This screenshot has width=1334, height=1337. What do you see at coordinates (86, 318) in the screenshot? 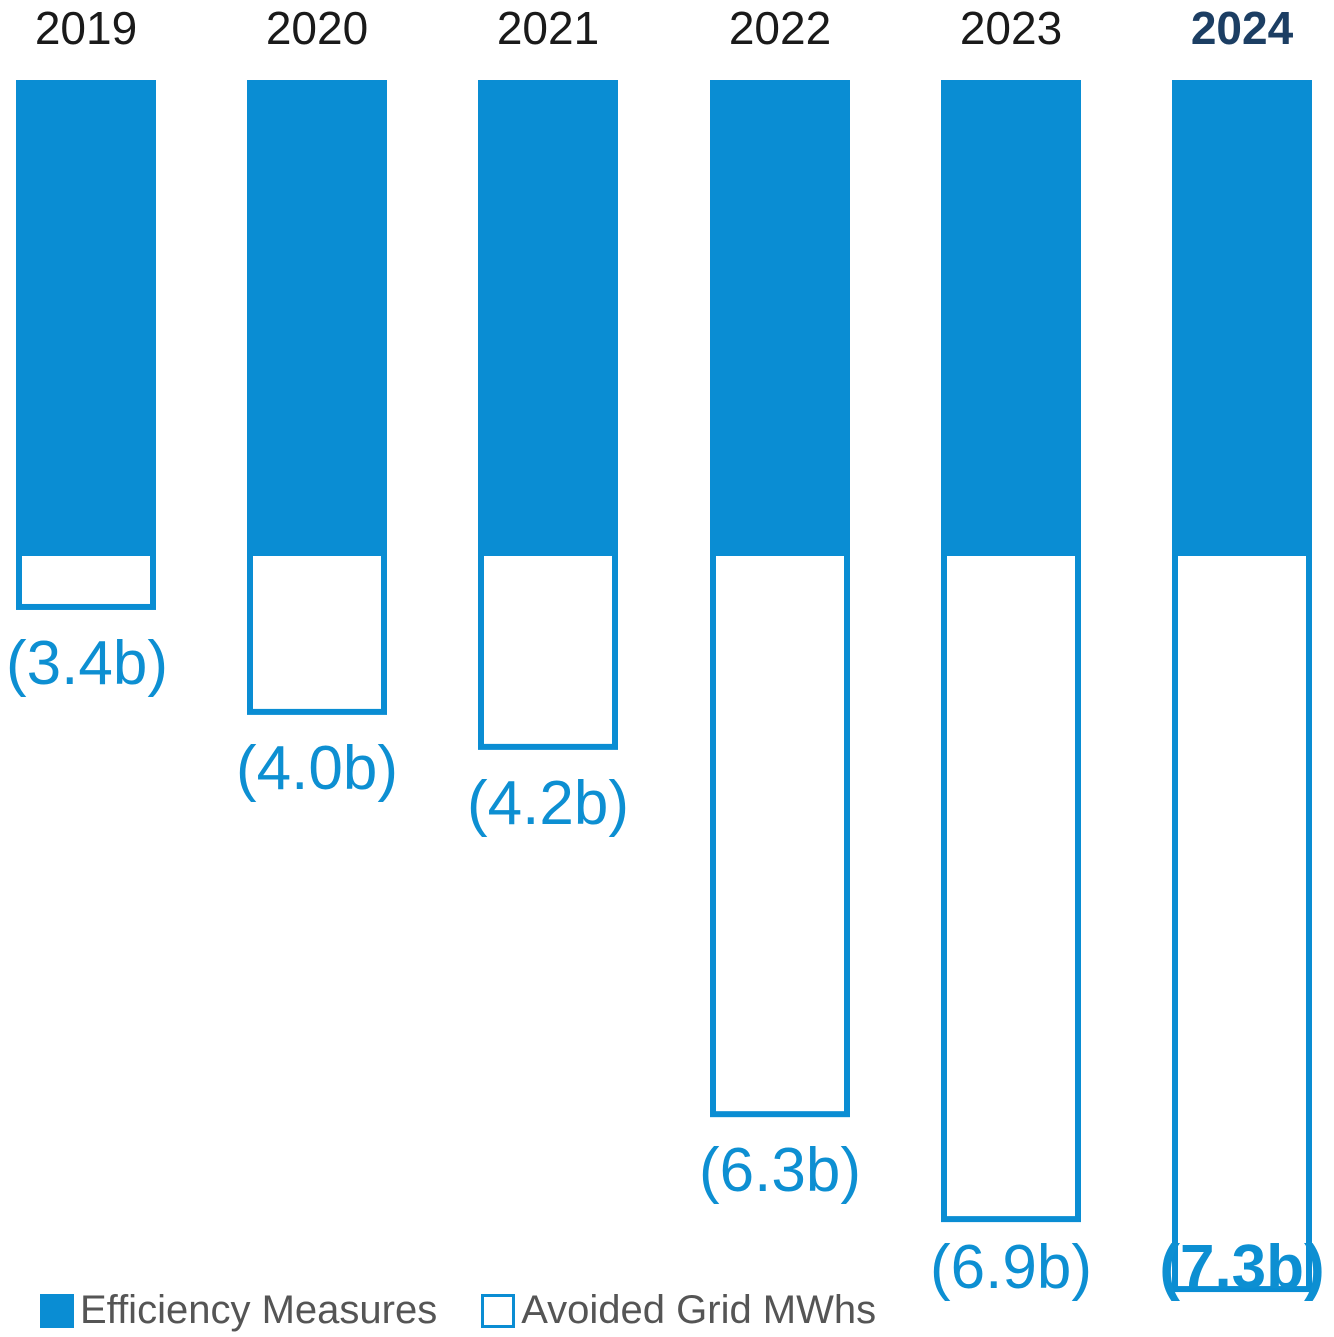
I see `bar-efficiency-2019` at bounding box center [86, 318].